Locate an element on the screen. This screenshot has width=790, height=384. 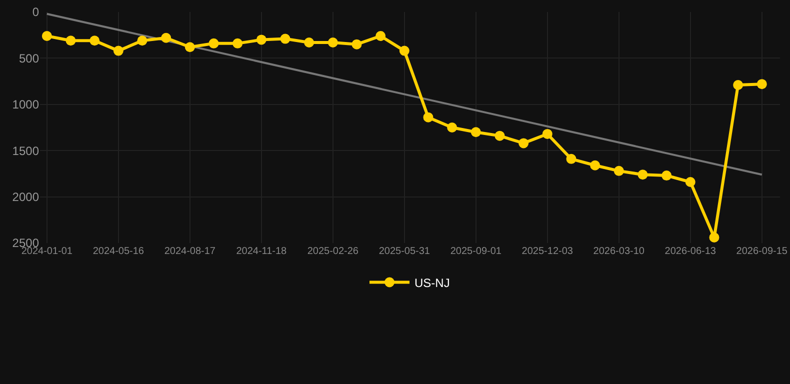
legend-label: US-NJ is located at coordinates (432, 283).